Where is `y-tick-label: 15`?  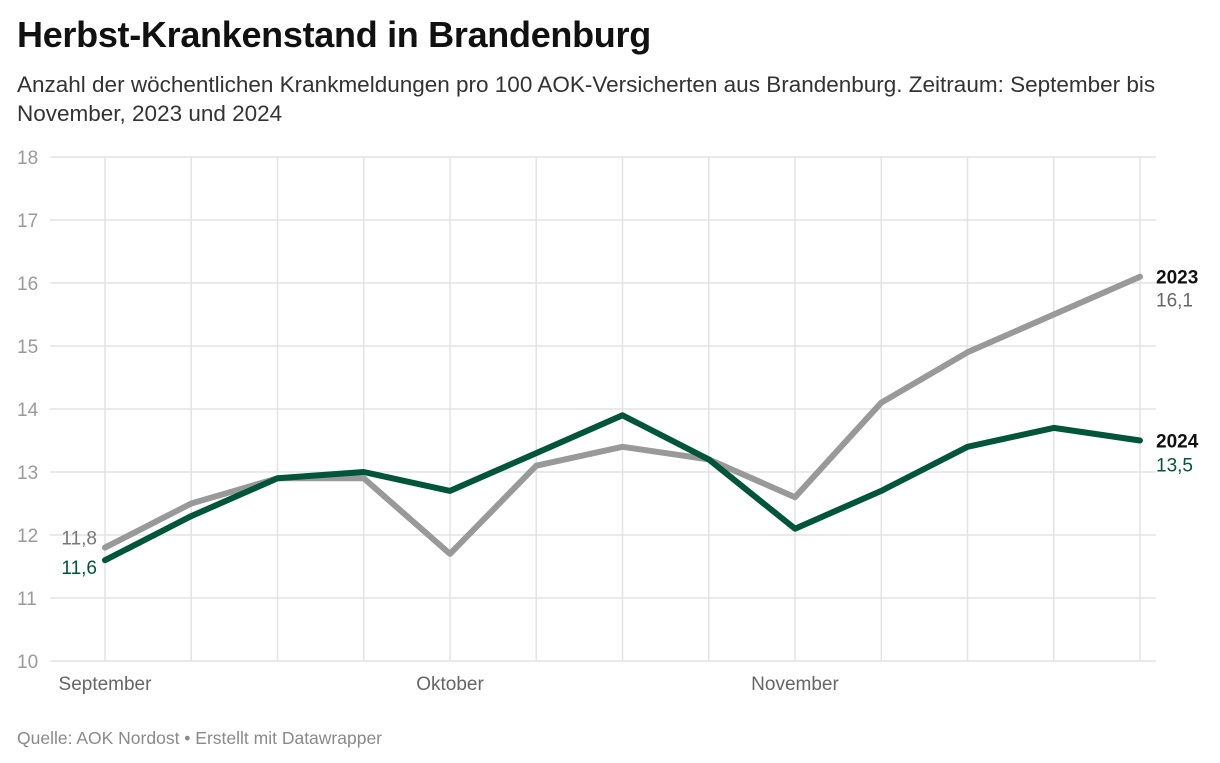
y-tick-label: 15 is located at coordinates (27, 347).